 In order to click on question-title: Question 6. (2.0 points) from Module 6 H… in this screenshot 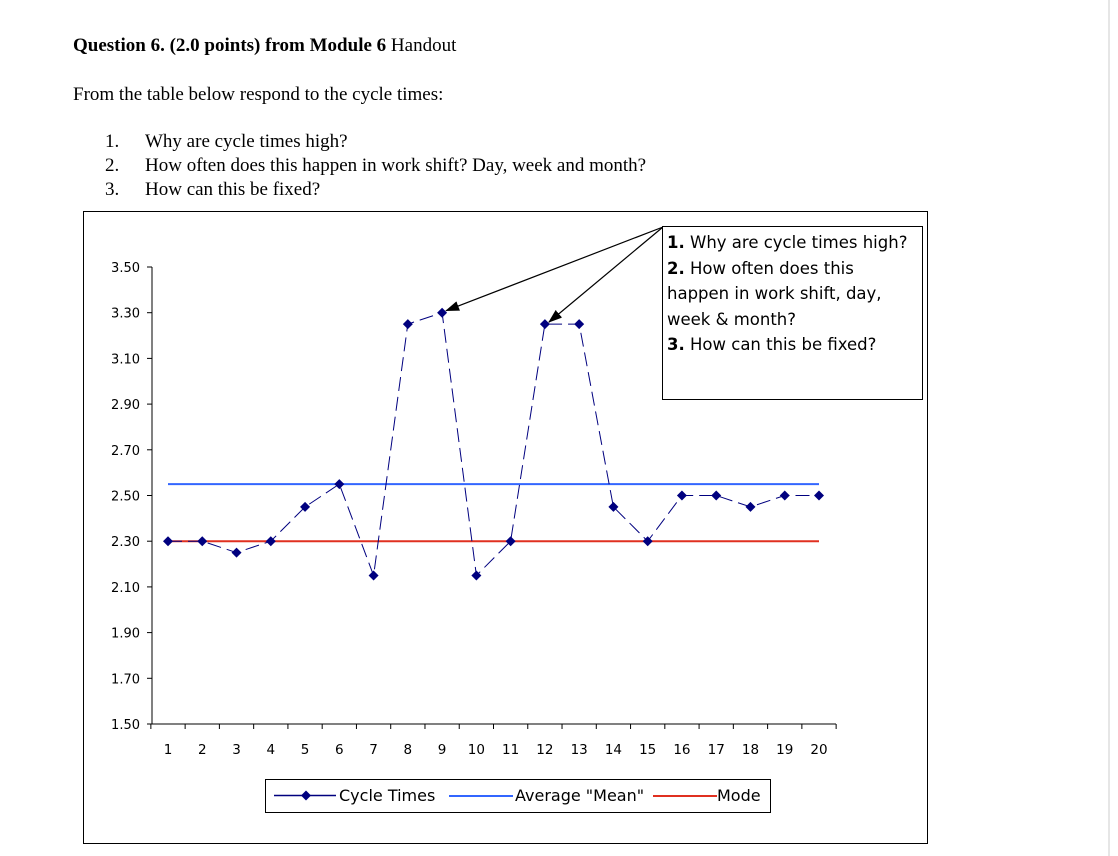, I will do `click(264, 46)`.